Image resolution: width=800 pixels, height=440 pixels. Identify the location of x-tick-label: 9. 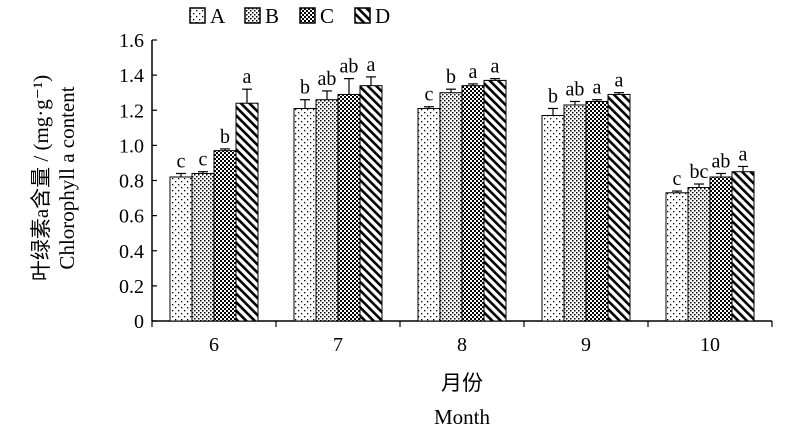
(586, 345).